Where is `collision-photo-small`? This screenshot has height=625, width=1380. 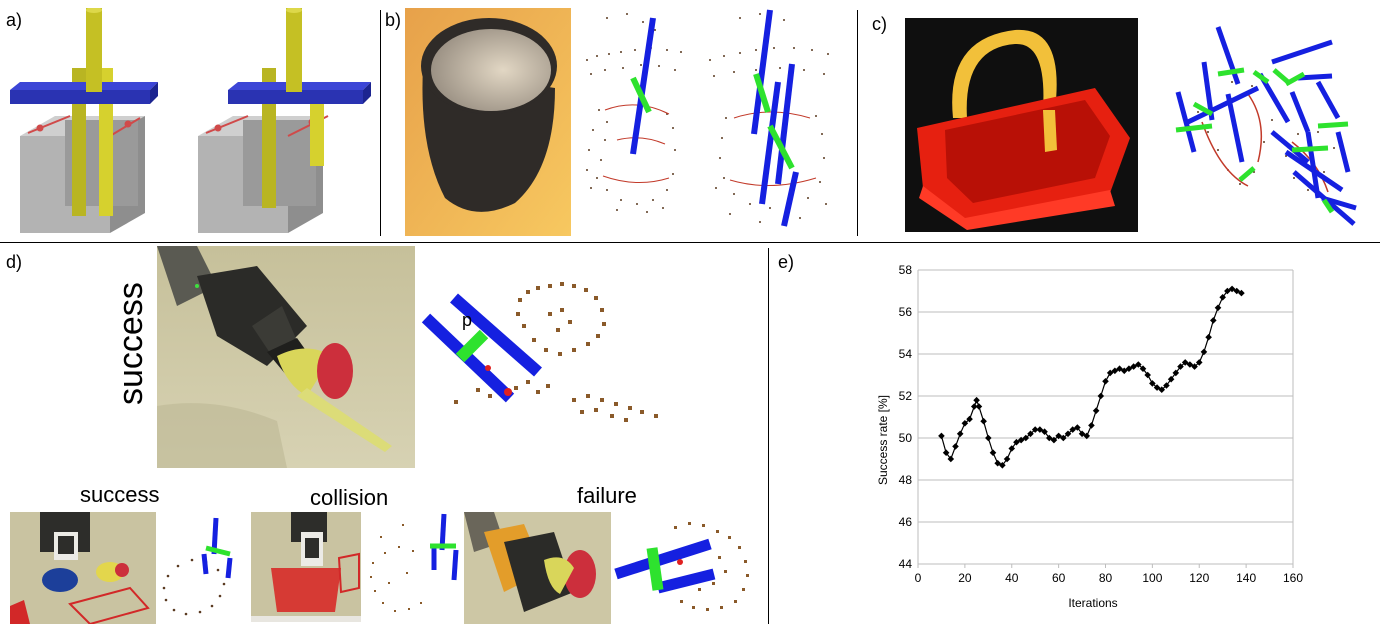
collision-photo-small is located at coordinates (306, 567).